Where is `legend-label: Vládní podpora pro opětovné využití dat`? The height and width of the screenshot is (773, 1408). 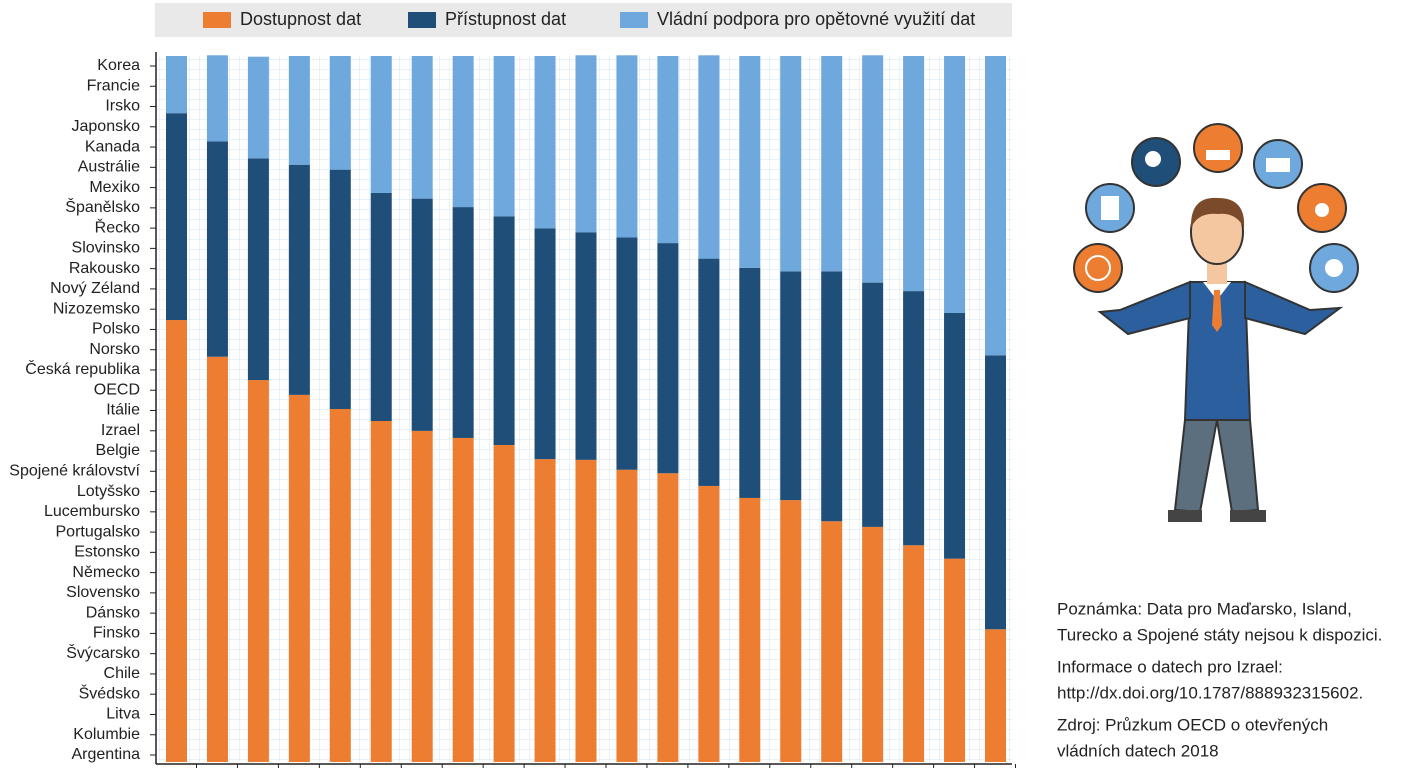
legend-label: Vládní podpora pro opětovné využití dat is located at coordinates (816, 19).